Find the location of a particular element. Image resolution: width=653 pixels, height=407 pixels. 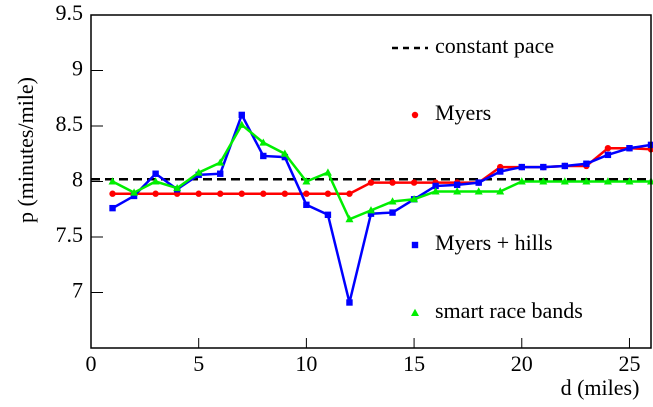

x-tick-label: 15 is located at coordinates (414, 363).